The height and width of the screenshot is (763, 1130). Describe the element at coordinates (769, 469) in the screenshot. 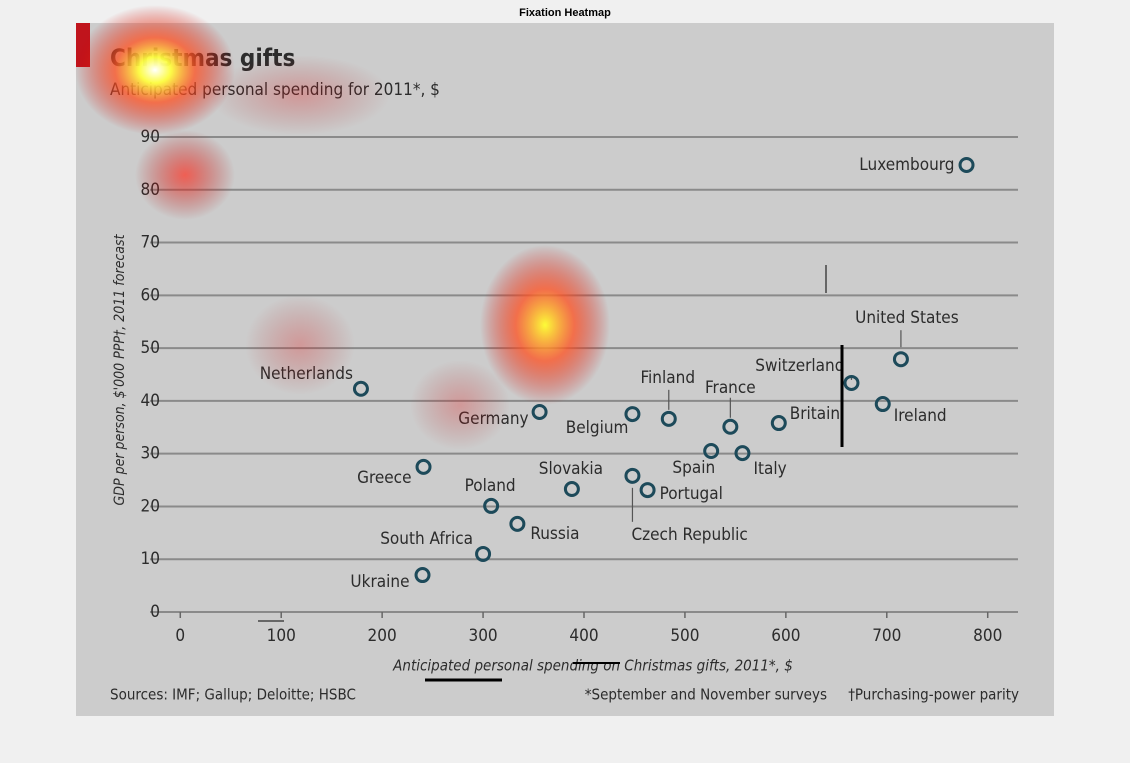

I see `point-label: Italy` at that location.